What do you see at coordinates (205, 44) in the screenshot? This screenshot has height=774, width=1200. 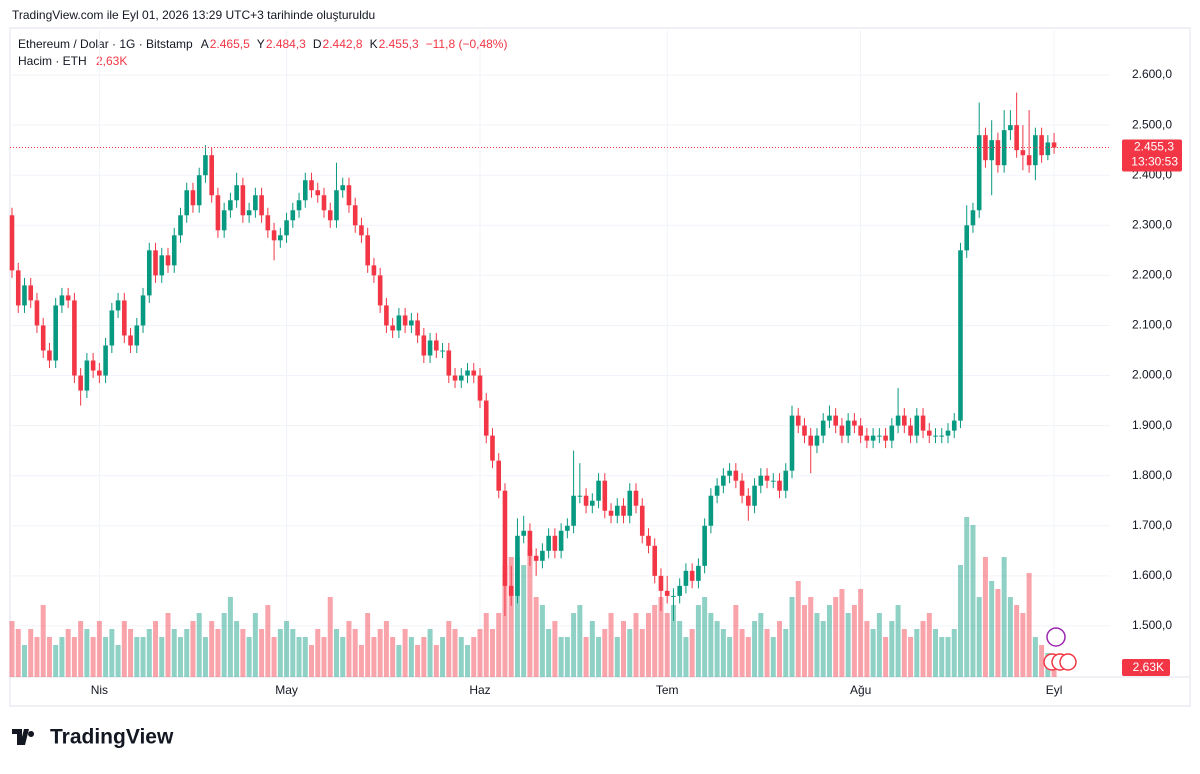 I see `legend-key: A` at bounding box center [205, 44].